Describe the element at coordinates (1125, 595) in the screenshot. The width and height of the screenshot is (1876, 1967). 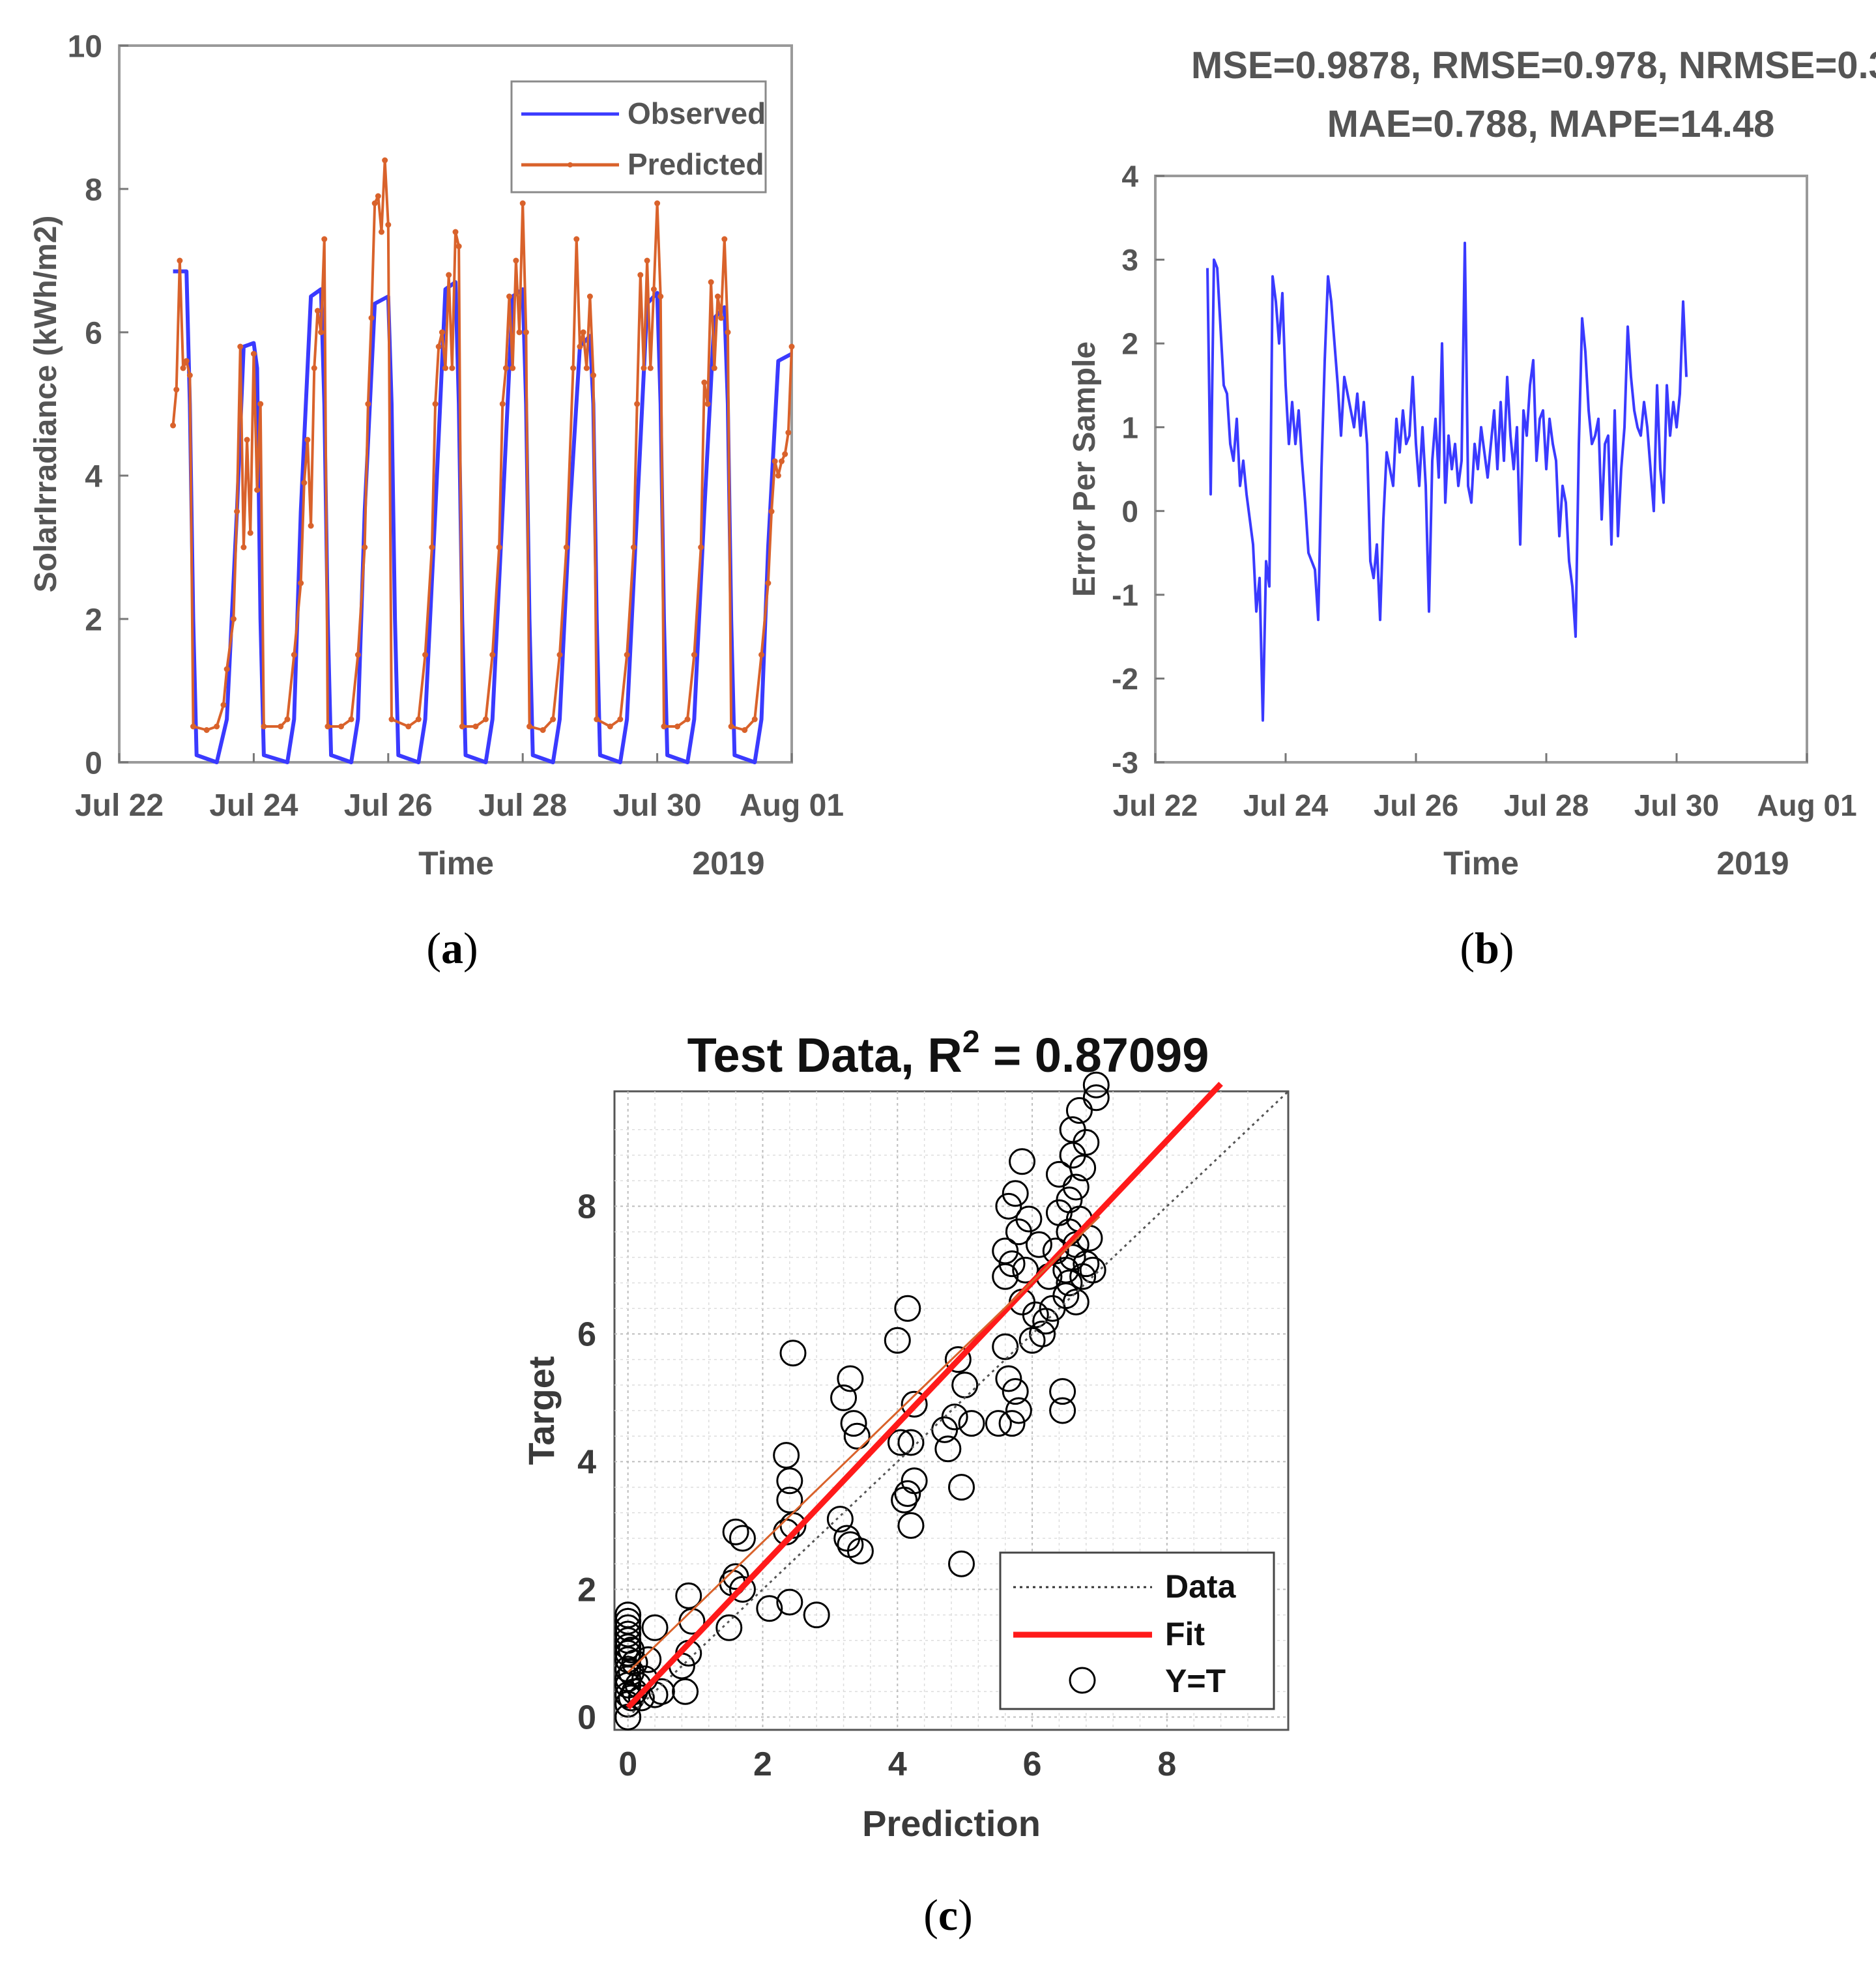
I see `y-tick-label: -1` at that location.